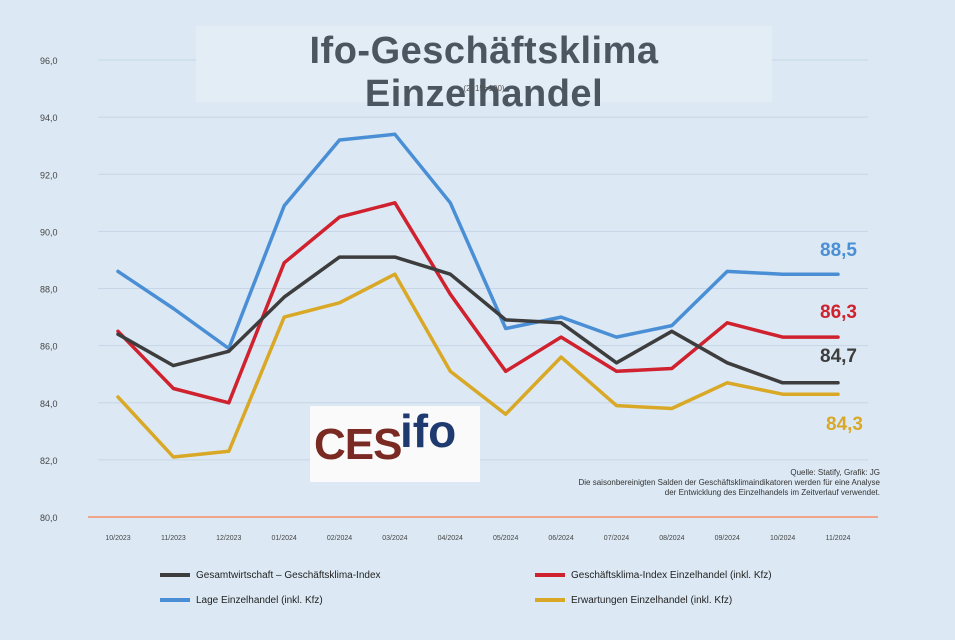 Image resolution: width=955 pixels, height=640 pixels. What do you see at coordinates (484, 88) in the screenshot?
I see `chart-subtitle: (2015=100)` at bounding box center [484, 88].